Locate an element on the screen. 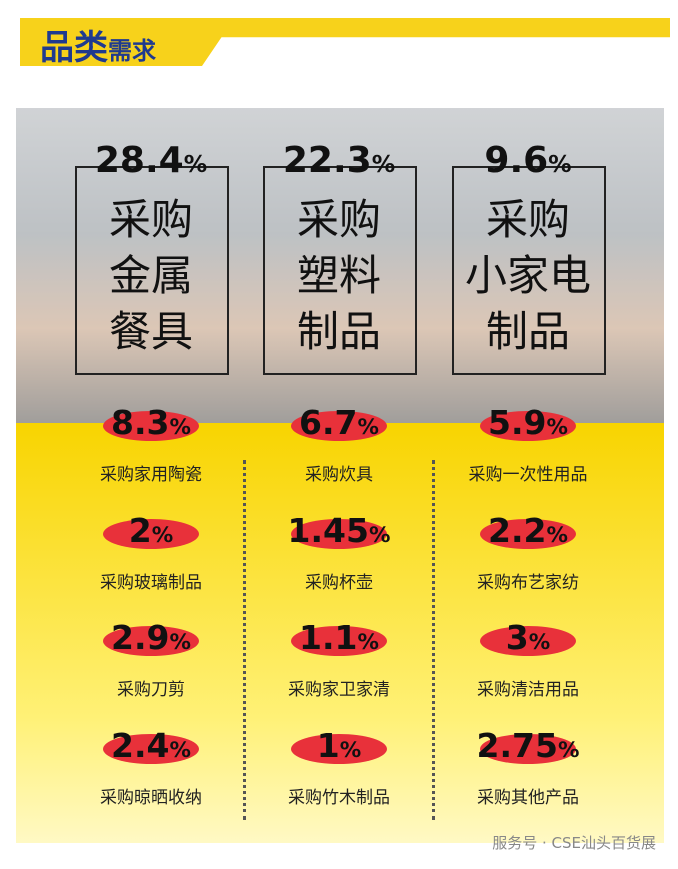 The width and height of the screenshot is (678, 869). item-value: 3% is located at coordinates (528, 637).